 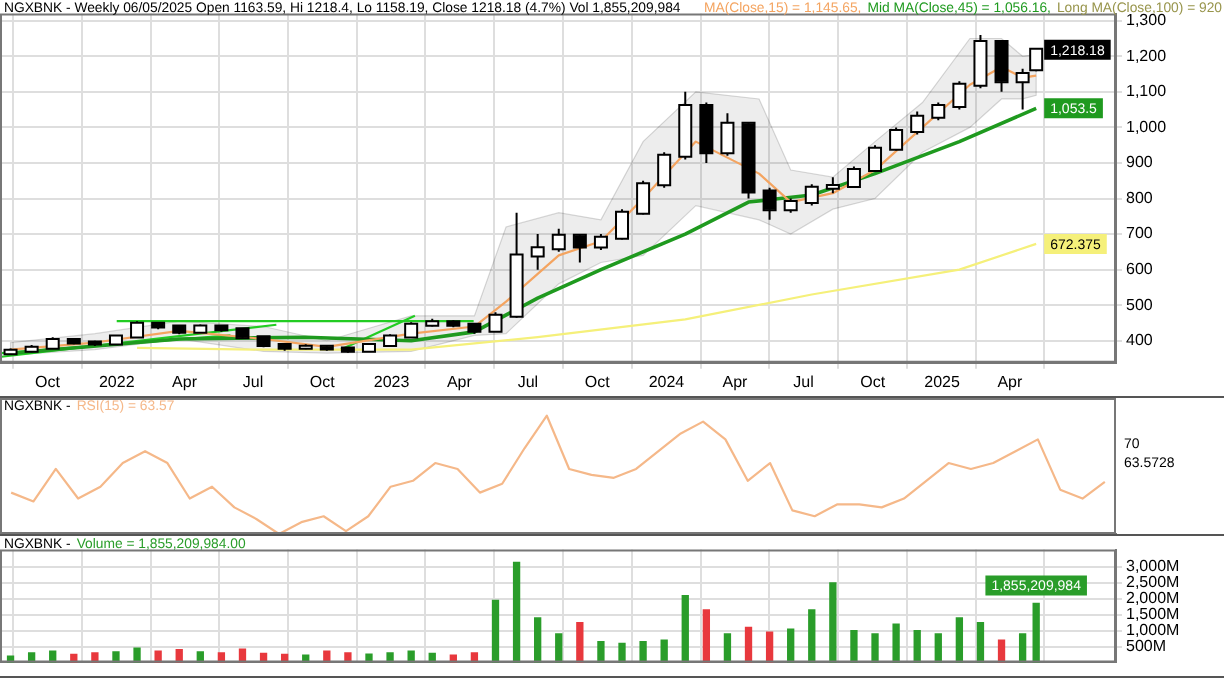 I want to click on y-tick-label: 900, so click(x=1140, y=162).